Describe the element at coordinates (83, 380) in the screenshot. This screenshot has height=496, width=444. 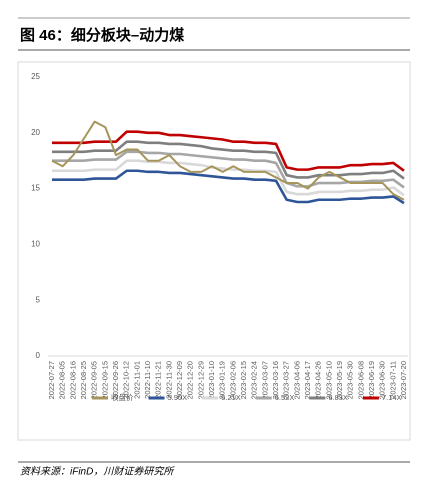
I see `x-tick-label: 2022-08-25` at that location.